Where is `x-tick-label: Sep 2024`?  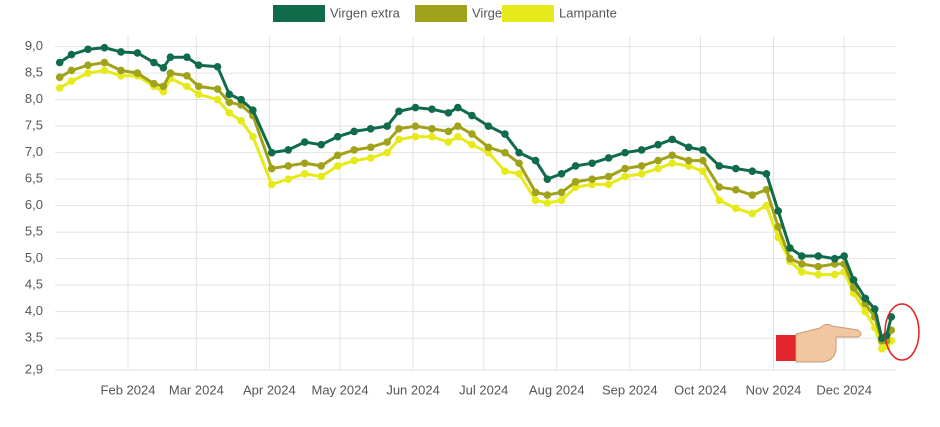
x-tick-label: Sep 2024 is located at coordinates (630, 389).